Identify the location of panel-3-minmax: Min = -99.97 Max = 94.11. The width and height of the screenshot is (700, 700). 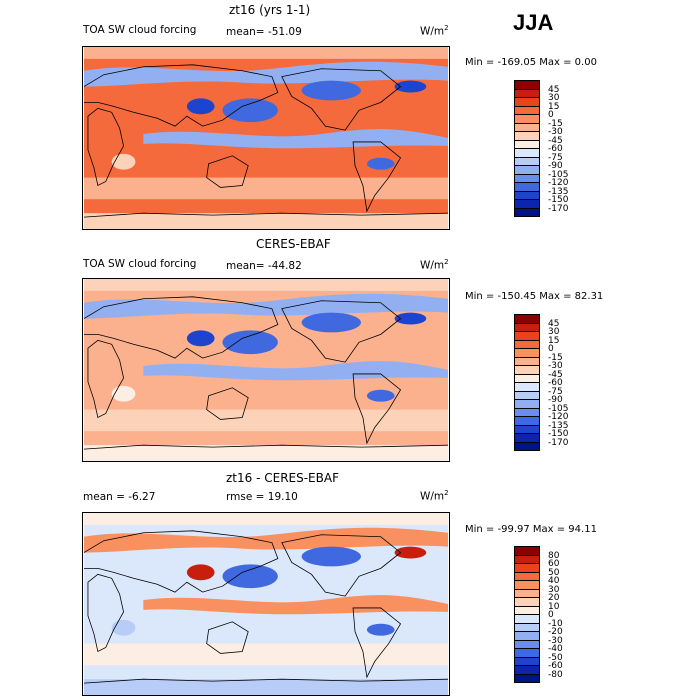
(531, 529).